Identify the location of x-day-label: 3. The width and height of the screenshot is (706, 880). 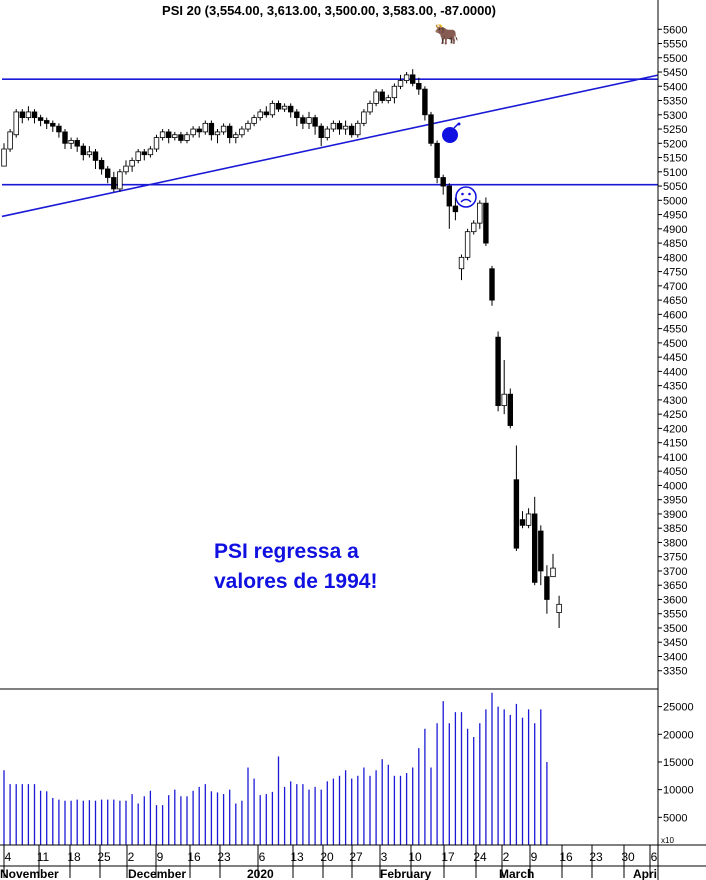
(384, 857).